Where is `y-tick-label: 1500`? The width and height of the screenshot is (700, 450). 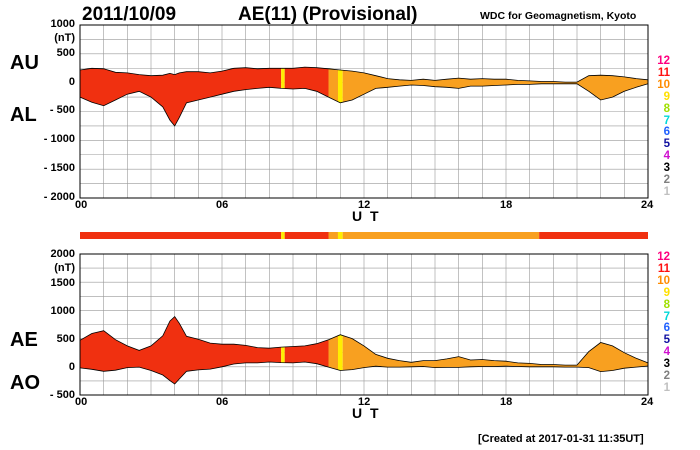
y-tick-label: 1500 is located at coordinates (62, 283).